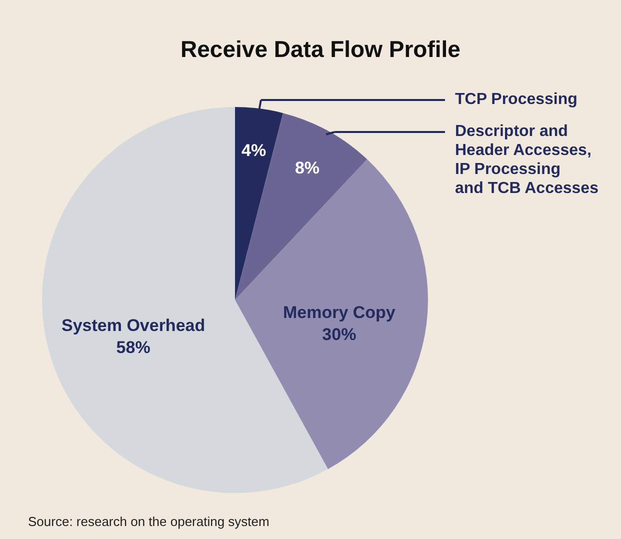  I want to click on slice-label: Memory Copy, so click(339, 312).